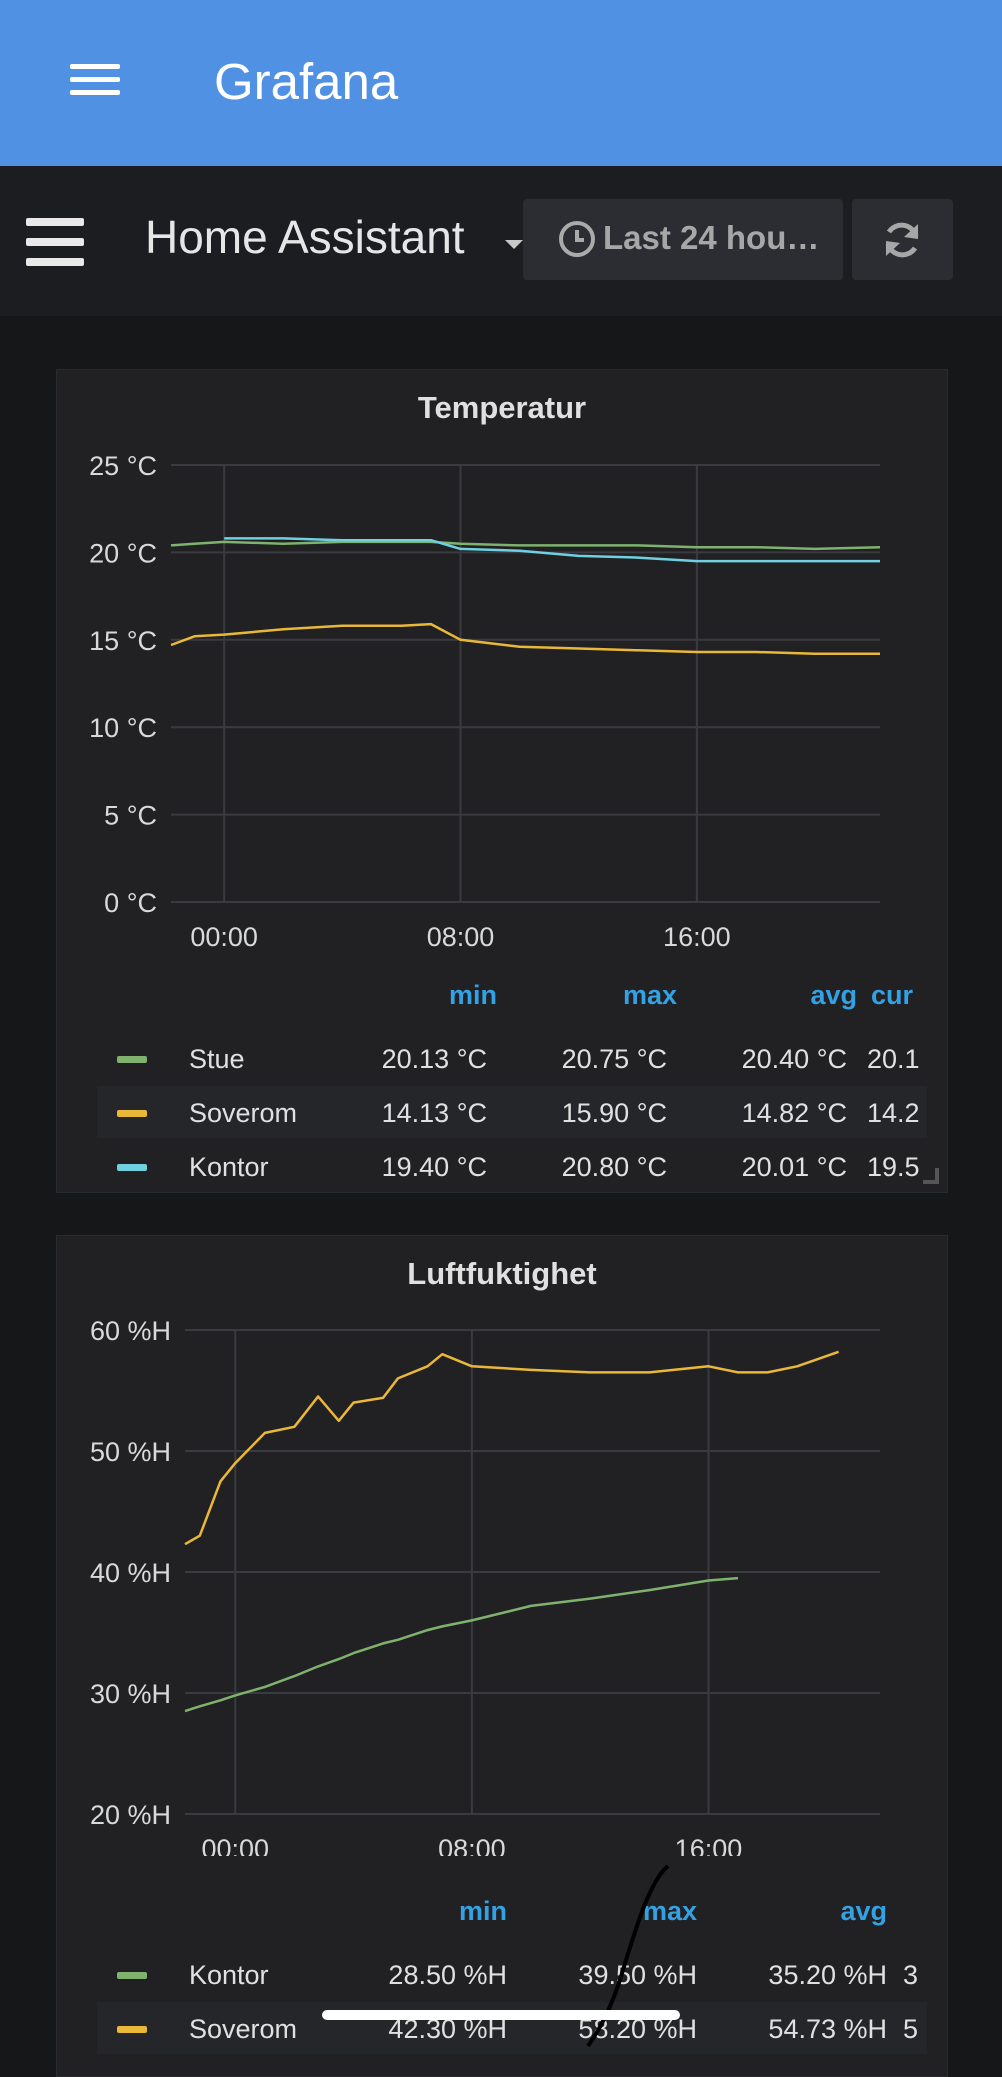 The height and width of the screenshot is (2077, 1002). Describe the element at coordinates (893, 1113) in the screenshot. I see `legend-current-value: 14.2` at that location.